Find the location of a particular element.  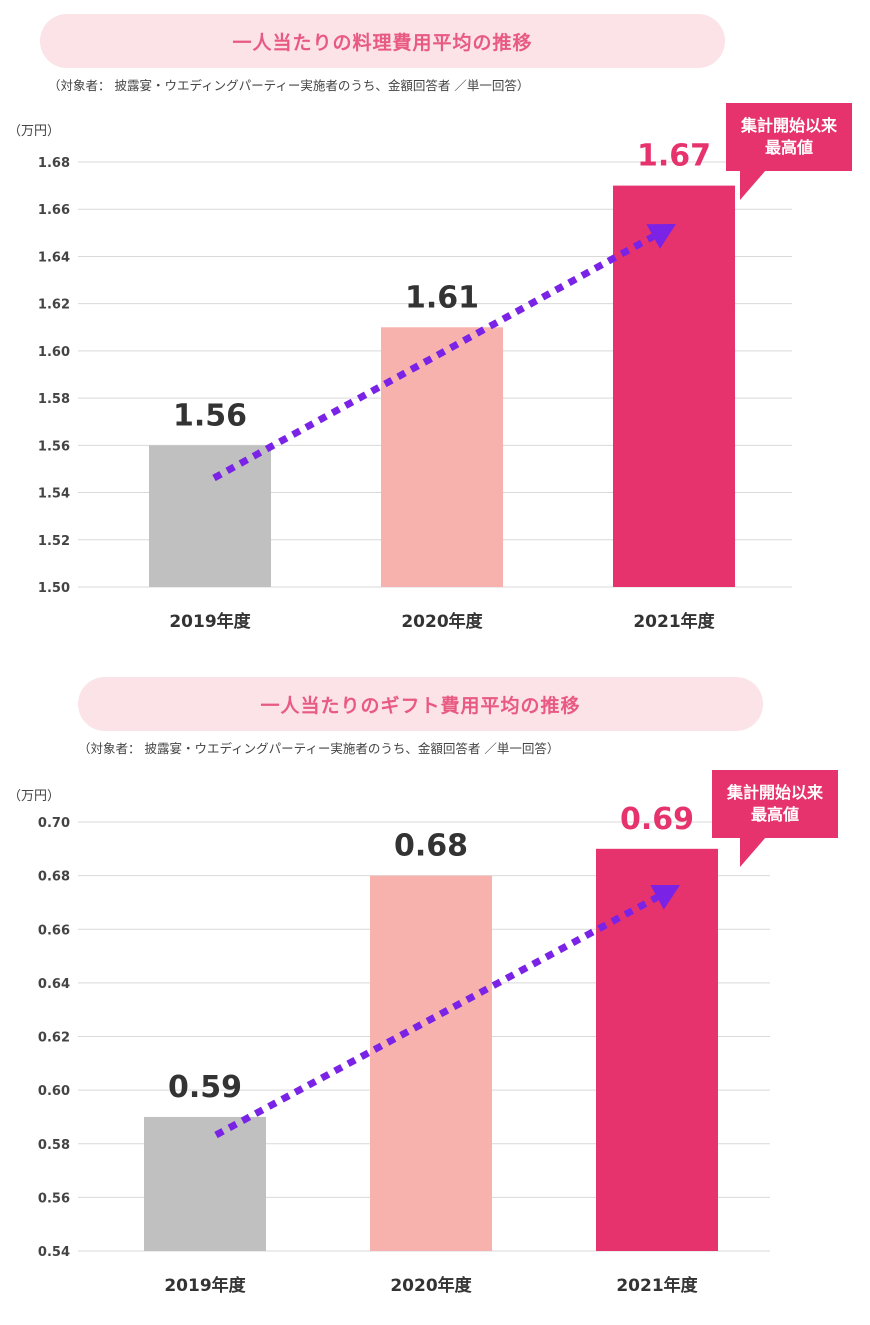

y-tick-label: 1.56 is located at coordinates (54, 446).